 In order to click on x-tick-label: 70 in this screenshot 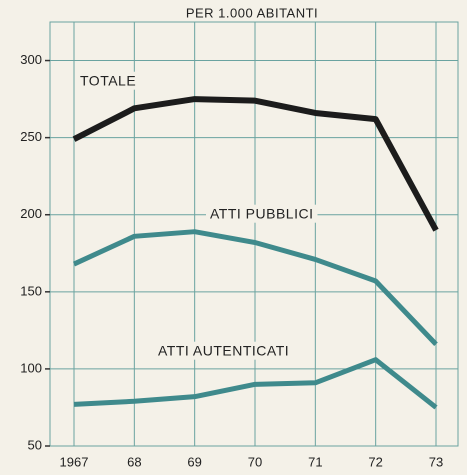, I will do `click(255, 461)`.